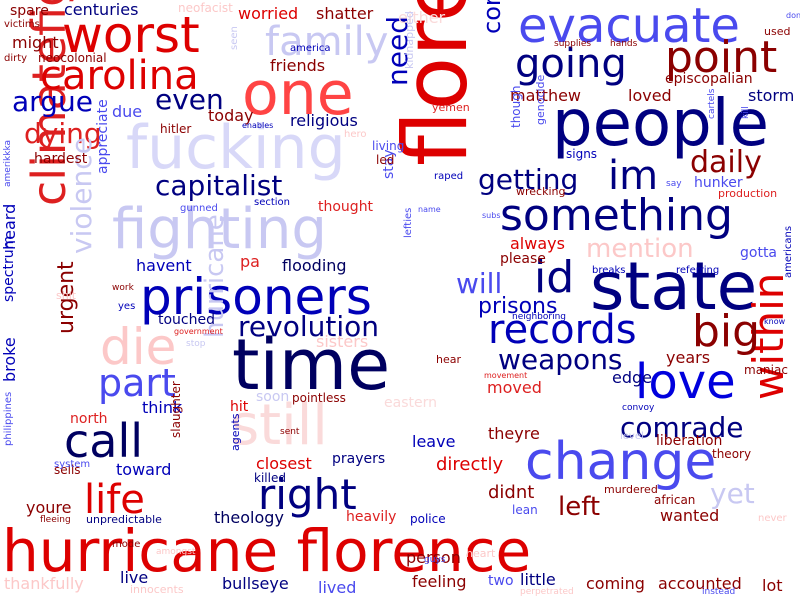  Describe the element at coordinates (256, 297) in the screenshot. I see `word-prisoners: prisoners` at that location.